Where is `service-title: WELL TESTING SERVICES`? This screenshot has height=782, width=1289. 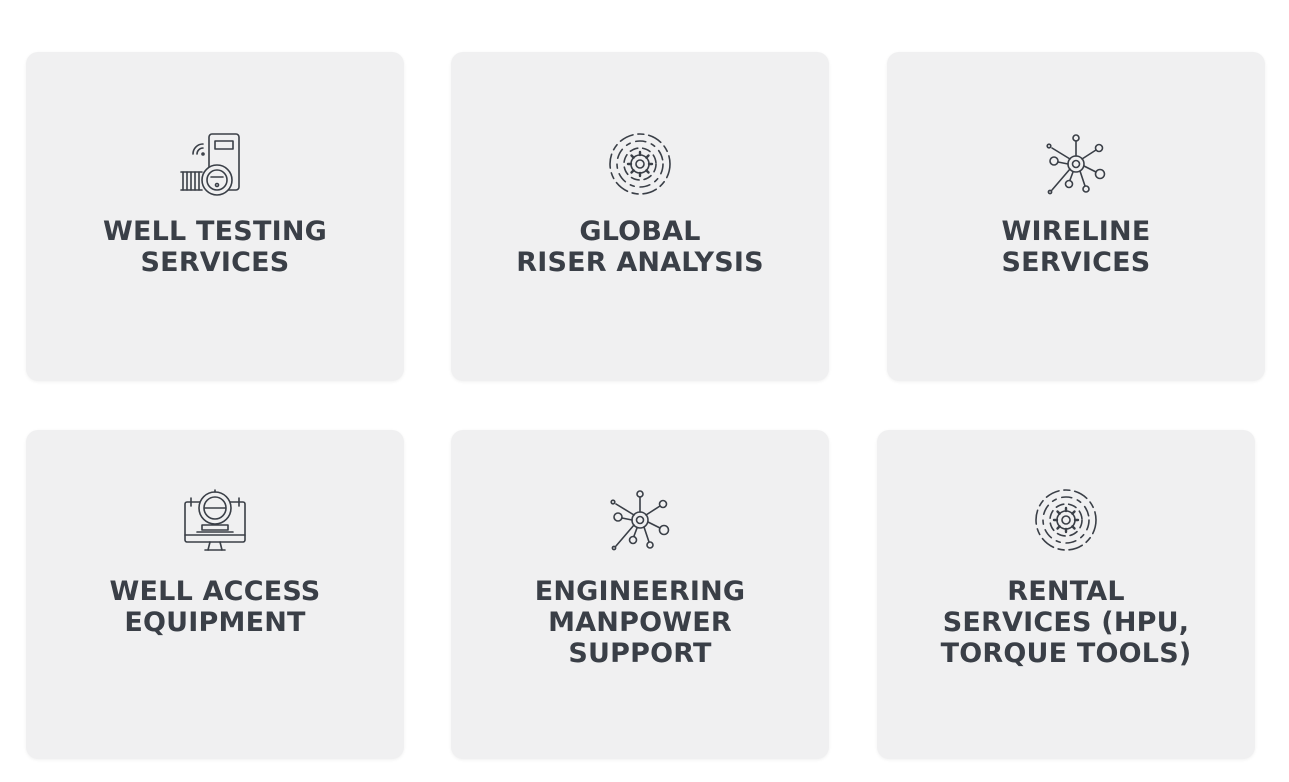 service-title: WELL TESTING SERVICES is located at coordinates (215, 247).